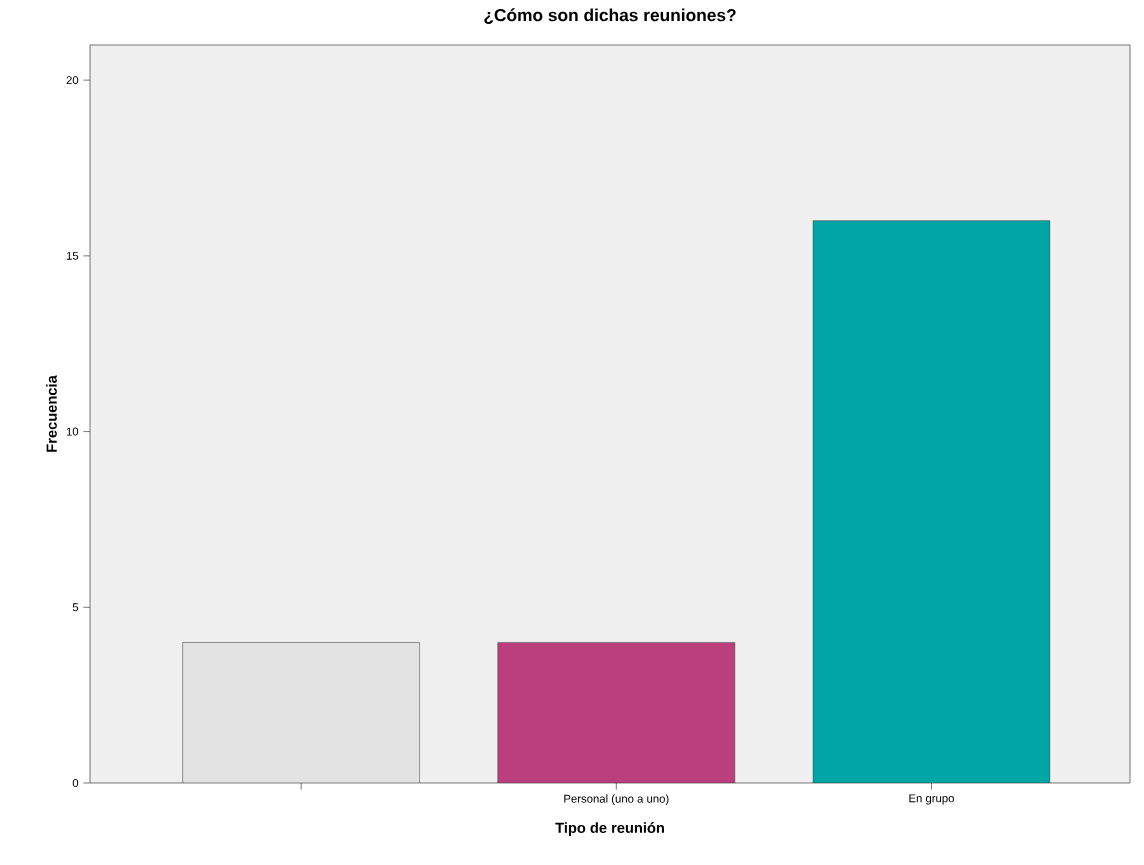 The height and width of the screenshot is (865, 1144). I want to click on x-axis-title: Tipo de reunión, so click(609, 829).